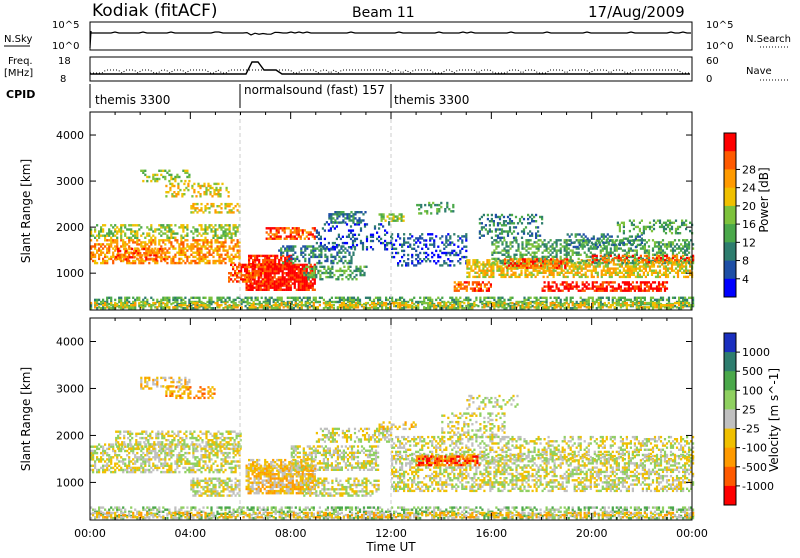  I want to click on nave-tick-top: 60, so click(712, 61).